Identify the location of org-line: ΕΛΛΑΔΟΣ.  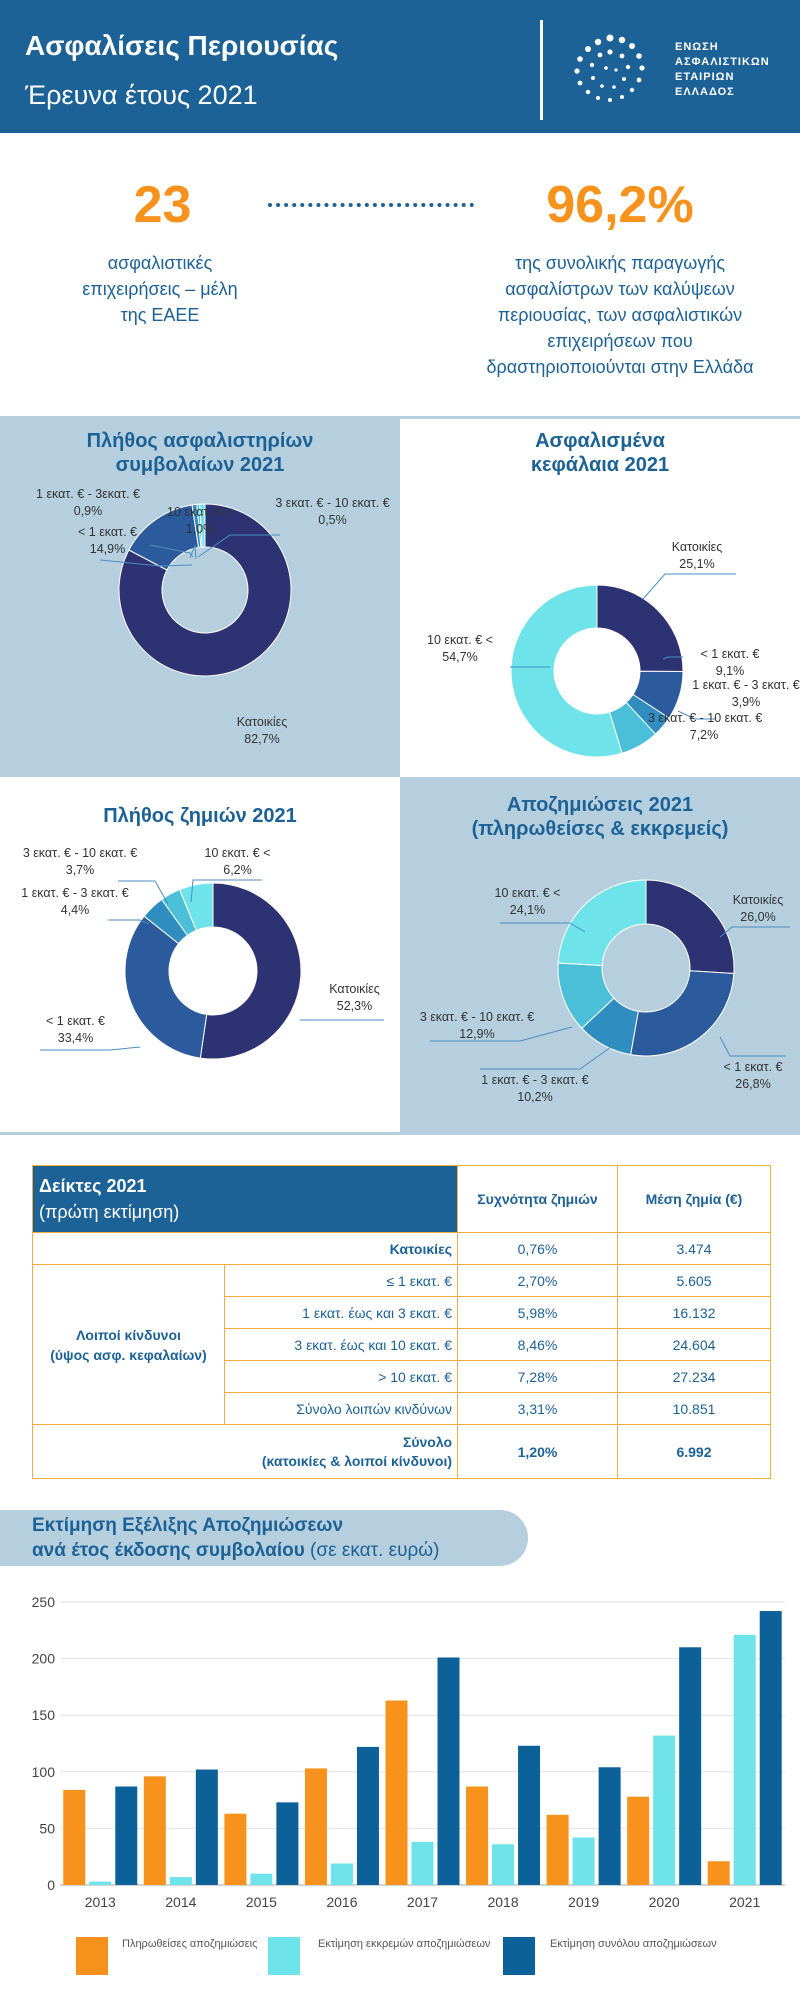
(705, 92).